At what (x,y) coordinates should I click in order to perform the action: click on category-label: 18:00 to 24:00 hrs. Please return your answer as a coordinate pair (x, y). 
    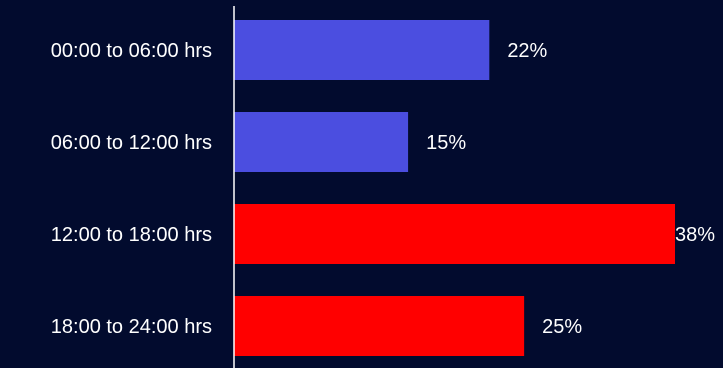
    Looking at the image, I should click on (131, 327).